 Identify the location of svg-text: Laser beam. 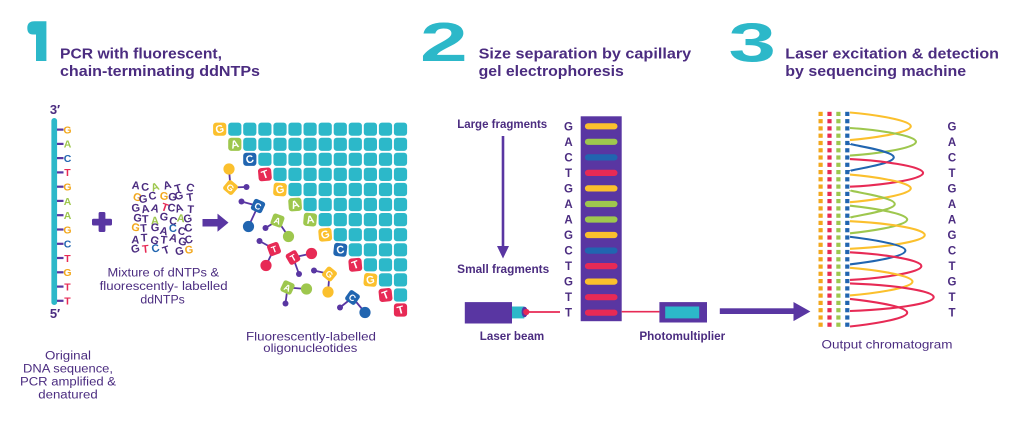
(512, 337).